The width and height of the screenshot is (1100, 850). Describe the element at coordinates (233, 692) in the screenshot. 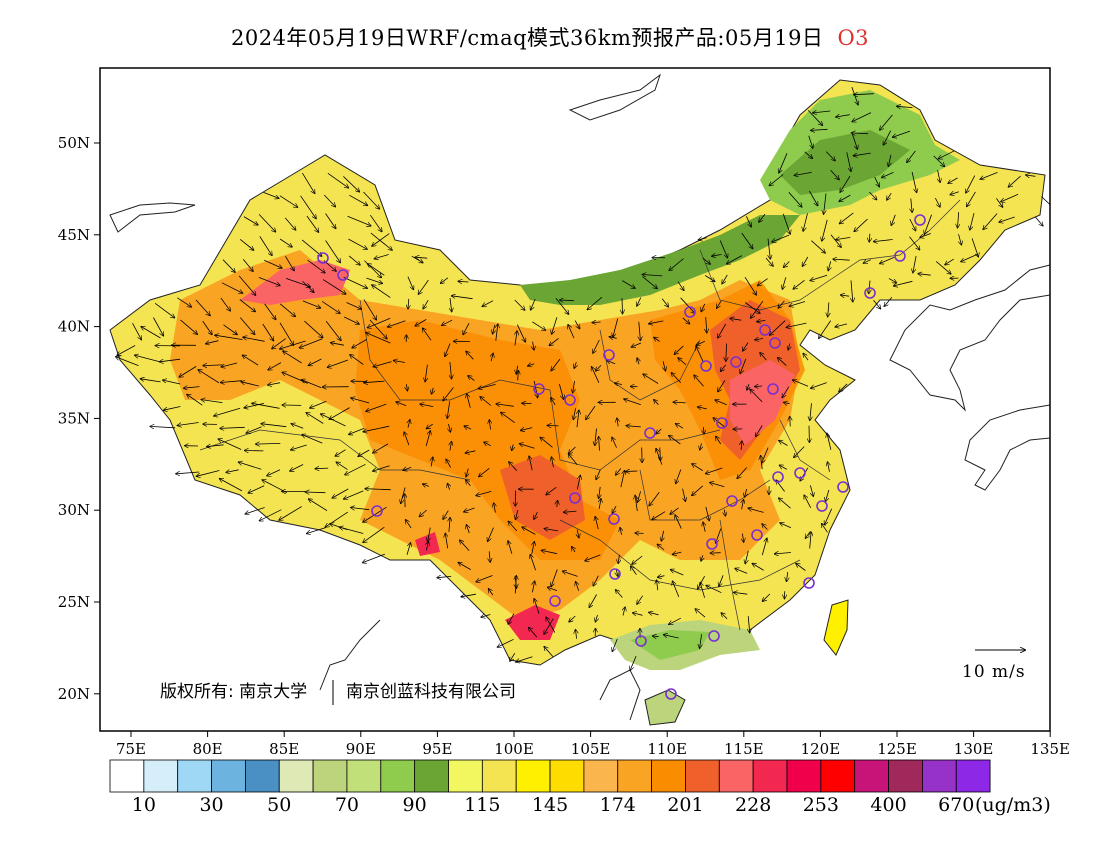

I see `copyright-left: 版权所有: 南京大学` at that location.